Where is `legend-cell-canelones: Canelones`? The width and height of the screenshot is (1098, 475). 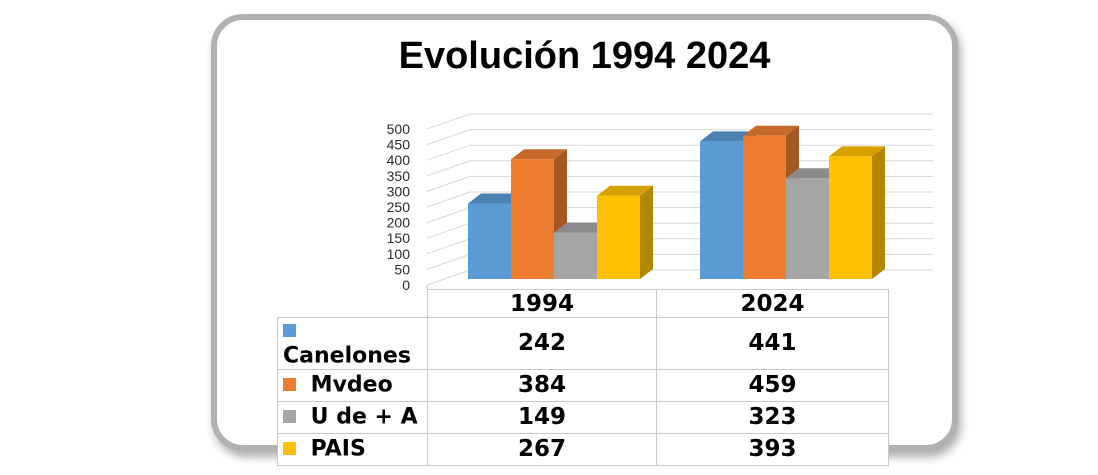 legend-cell-canelones: Canelones is located at coordinates (352, 343).